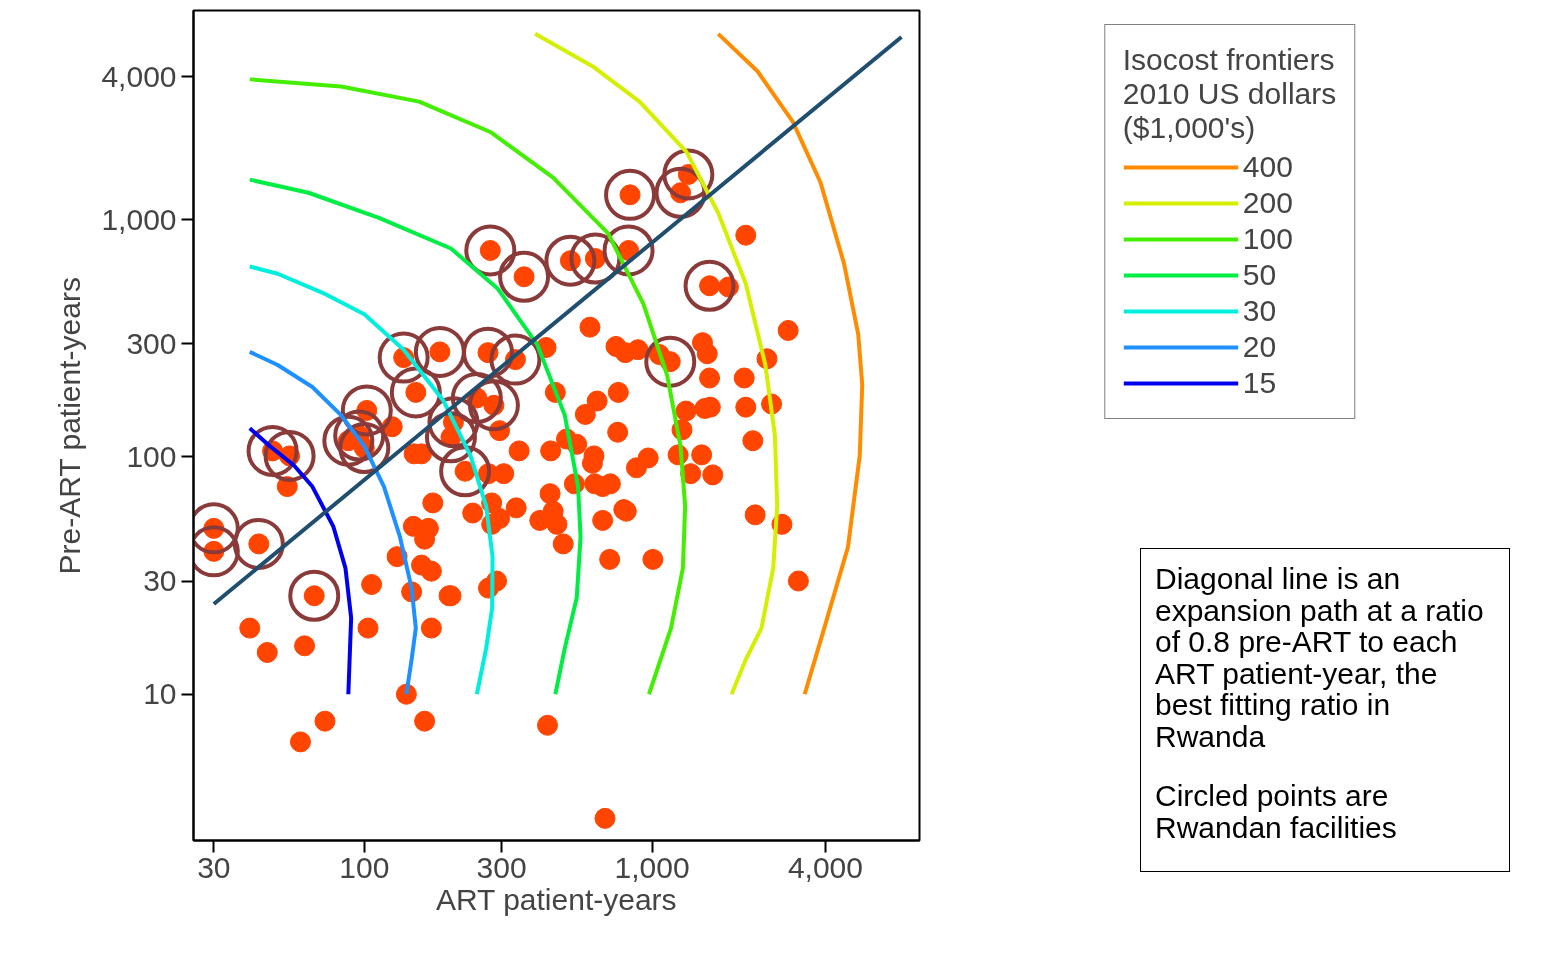 This screenshot has width=1545, height=964. What do you see at coordinates (1267, 167) in the screenshot?
I see `legend-label: 400` at bounding box center [1267, 167].